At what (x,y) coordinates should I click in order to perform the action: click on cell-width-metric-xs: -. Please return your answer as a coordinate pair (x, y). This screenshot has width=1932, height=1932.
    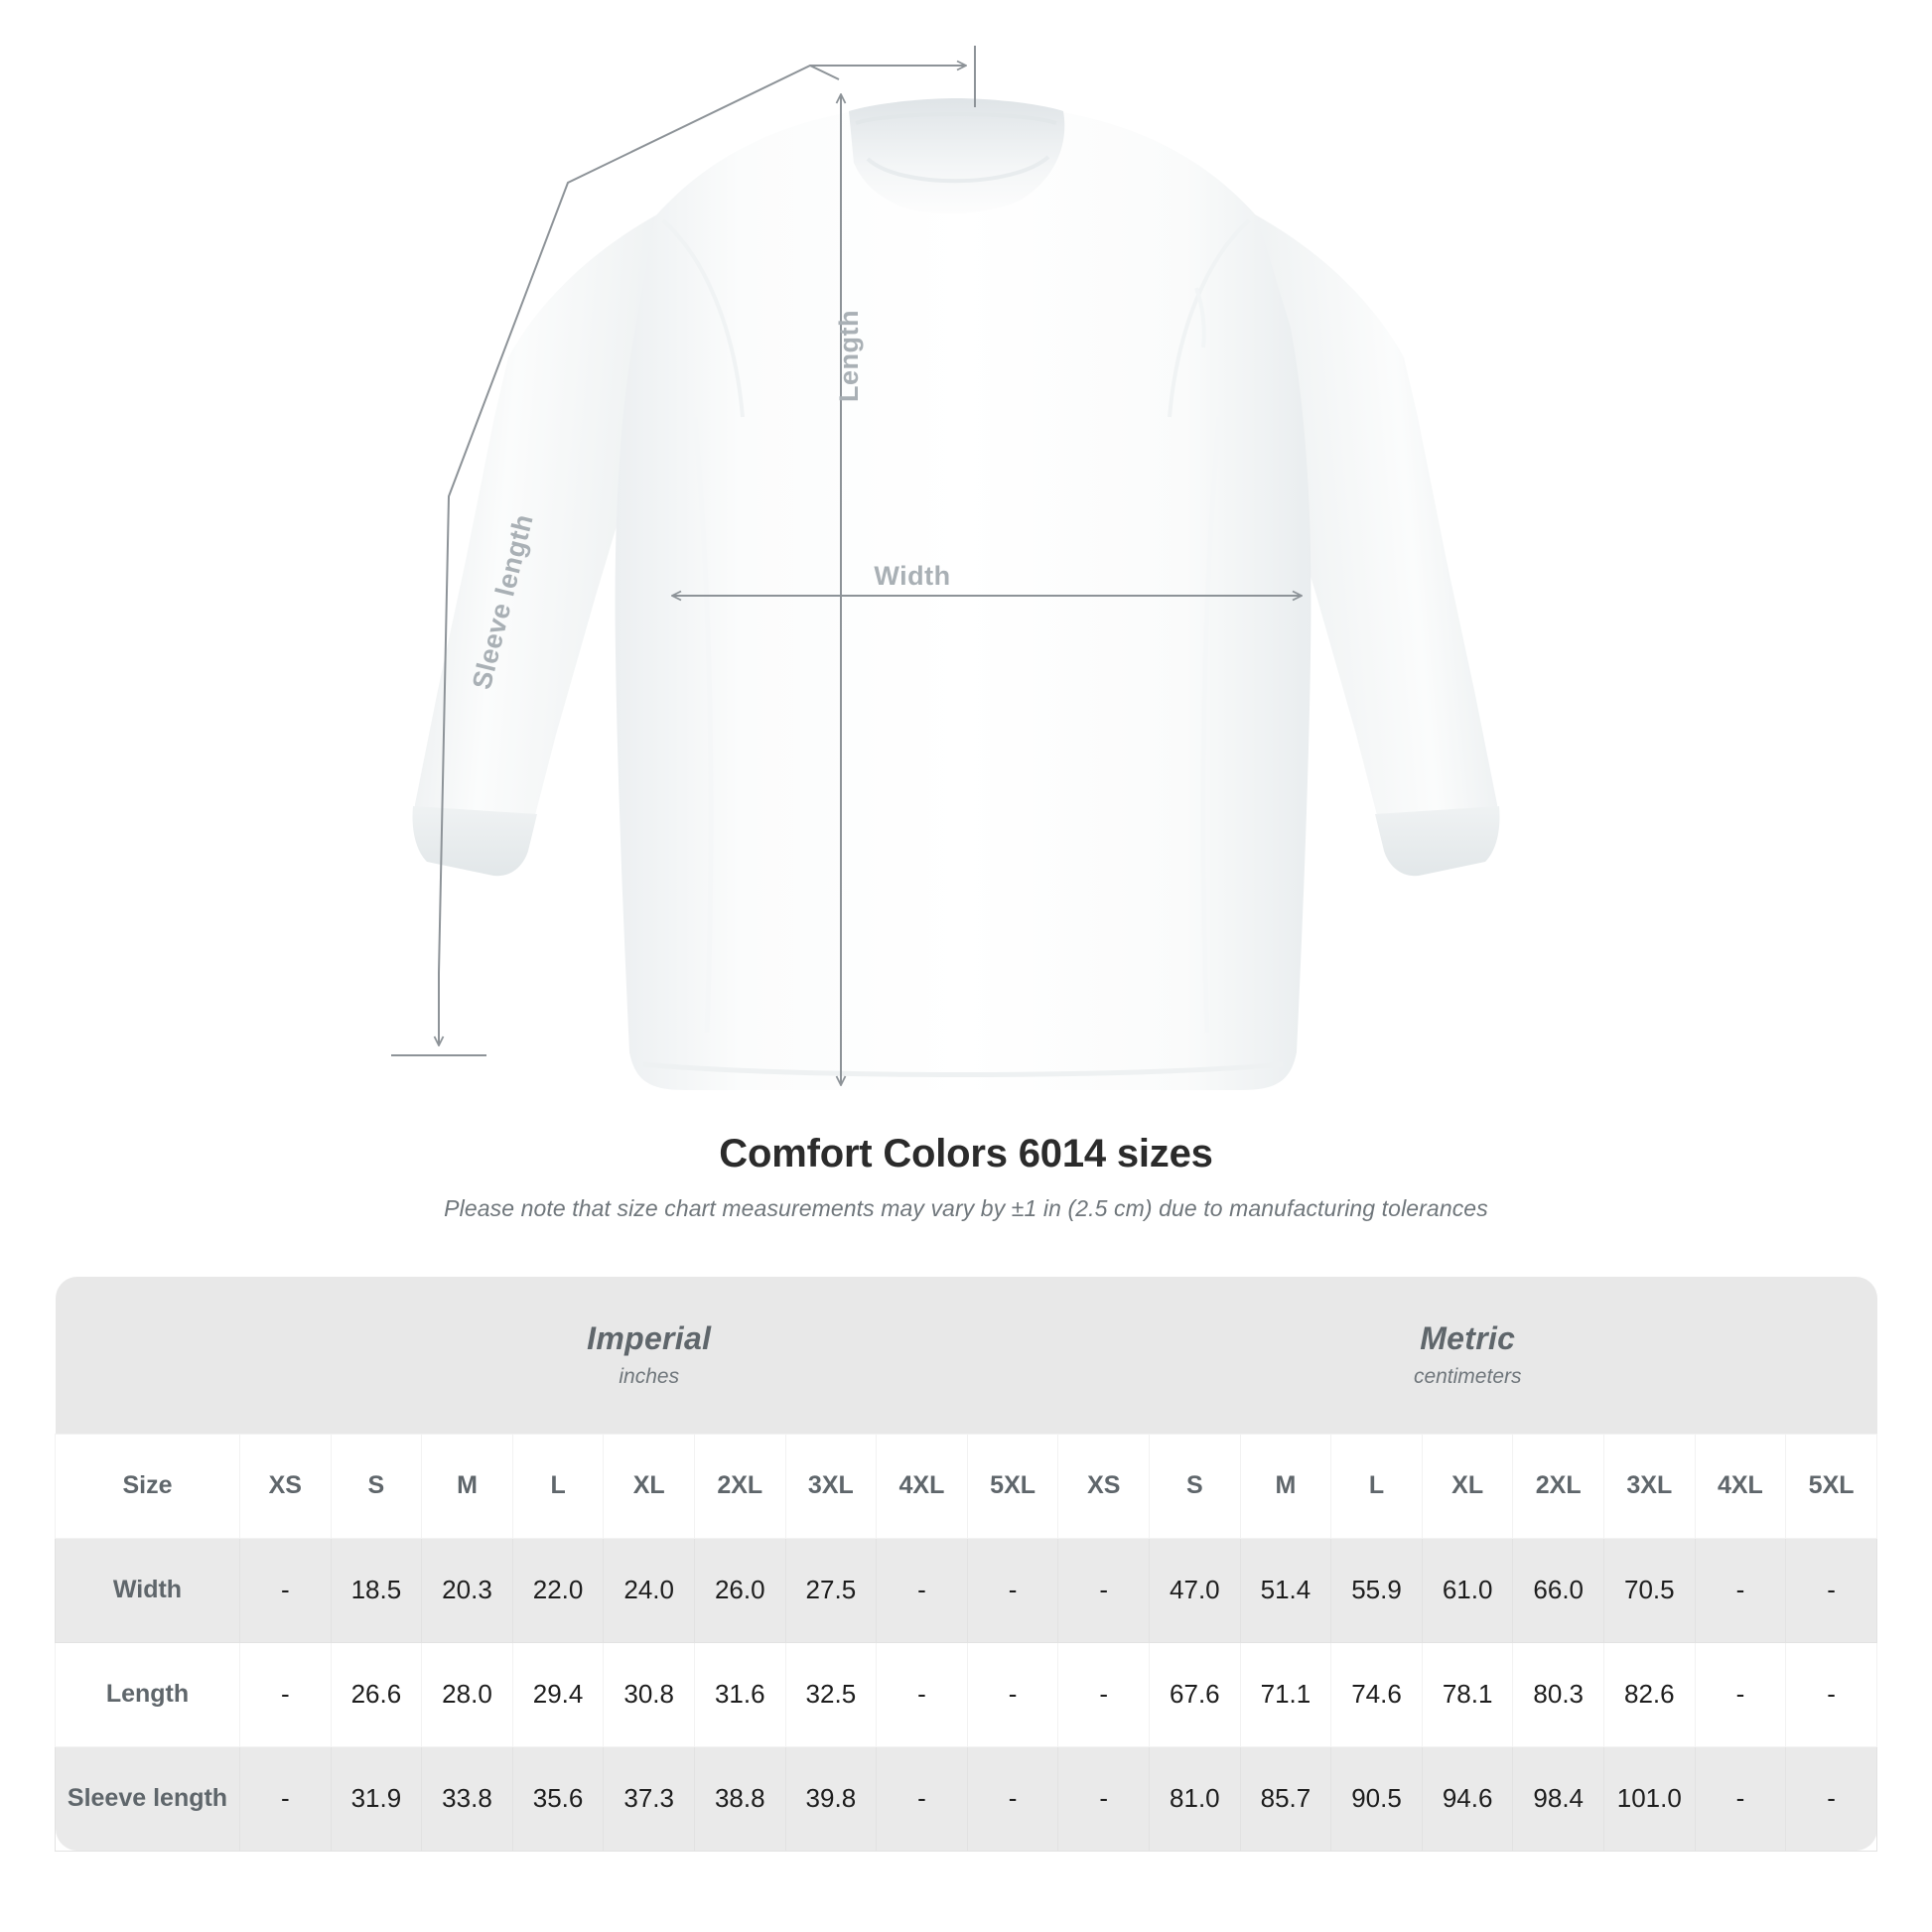
    Looking at the image, I should click on (1104, 1590).